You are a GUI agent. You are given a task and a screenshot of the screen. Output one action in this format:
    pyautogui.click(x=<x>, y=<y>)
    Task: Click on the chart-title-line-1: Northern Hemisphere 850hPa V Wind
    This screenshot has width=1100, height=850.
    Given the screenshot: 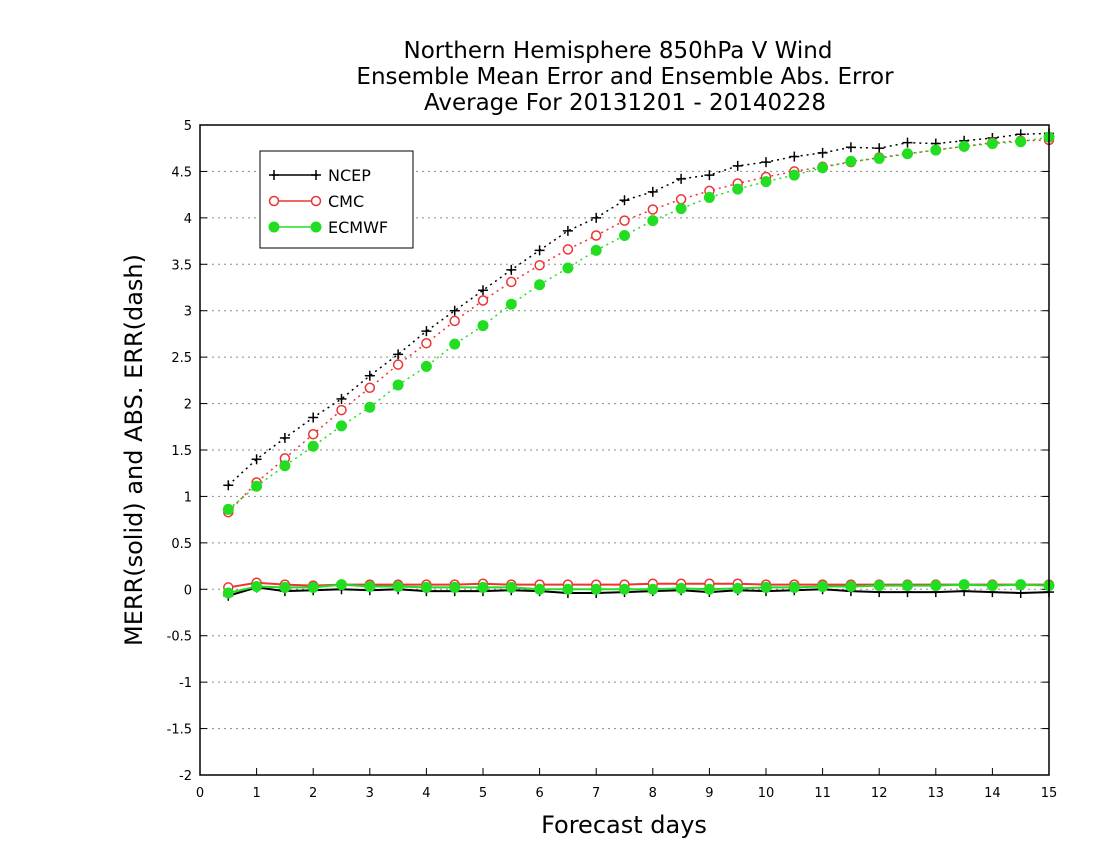 What is the action you would take?
    pyautogui.click(x=618, y=51)
    